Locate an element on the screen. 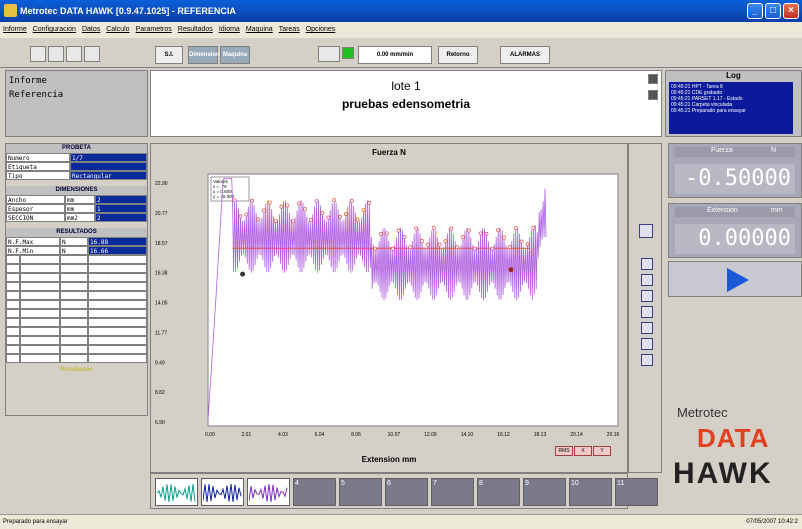 Image resolution: width=802 pixels, height=529 pixels. thumbnail-10: 10 is located at coordinates (590, 492).